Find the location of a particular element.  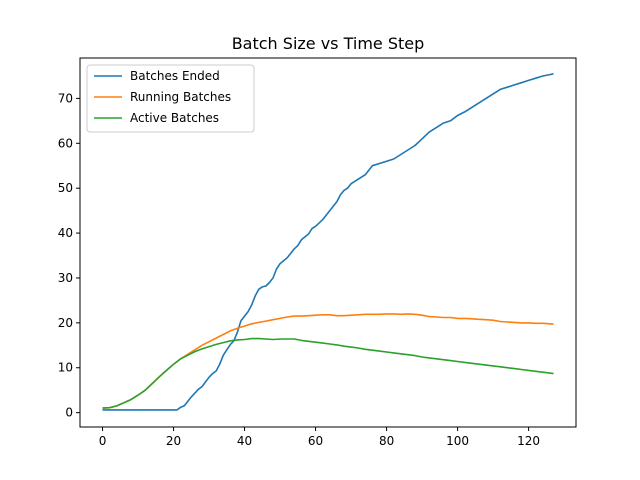

y-tick-label: 0 is located at coordinates (69, 413).